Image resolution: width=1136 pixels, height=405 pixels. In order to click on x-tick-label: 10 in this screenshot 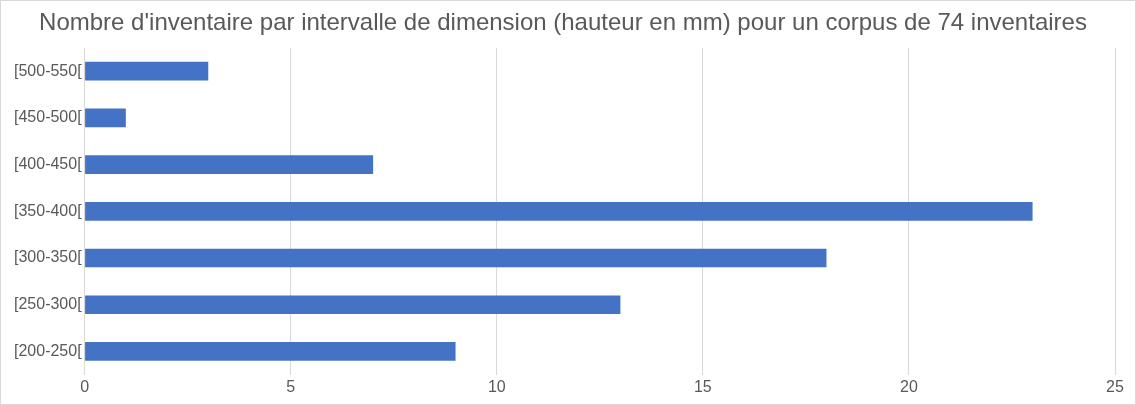, I will do `click(496, 386)`.